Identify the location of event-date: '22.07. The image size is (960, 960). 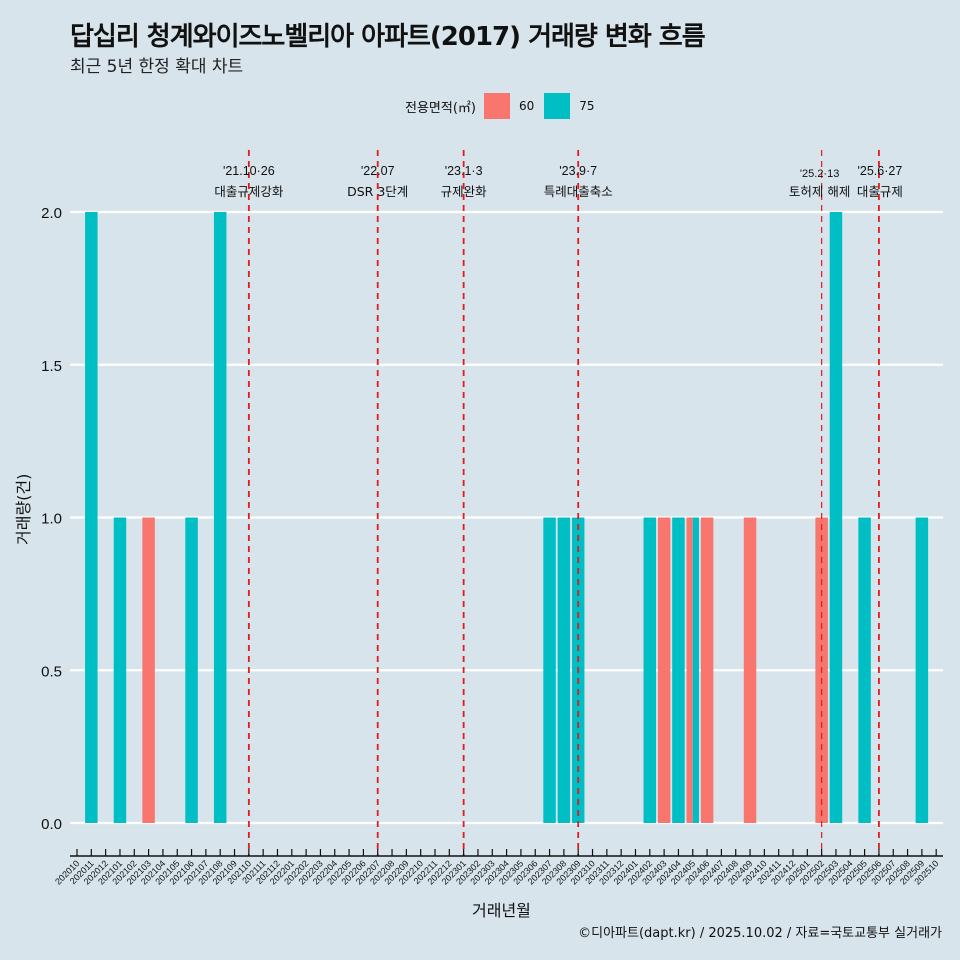
(378, 171).